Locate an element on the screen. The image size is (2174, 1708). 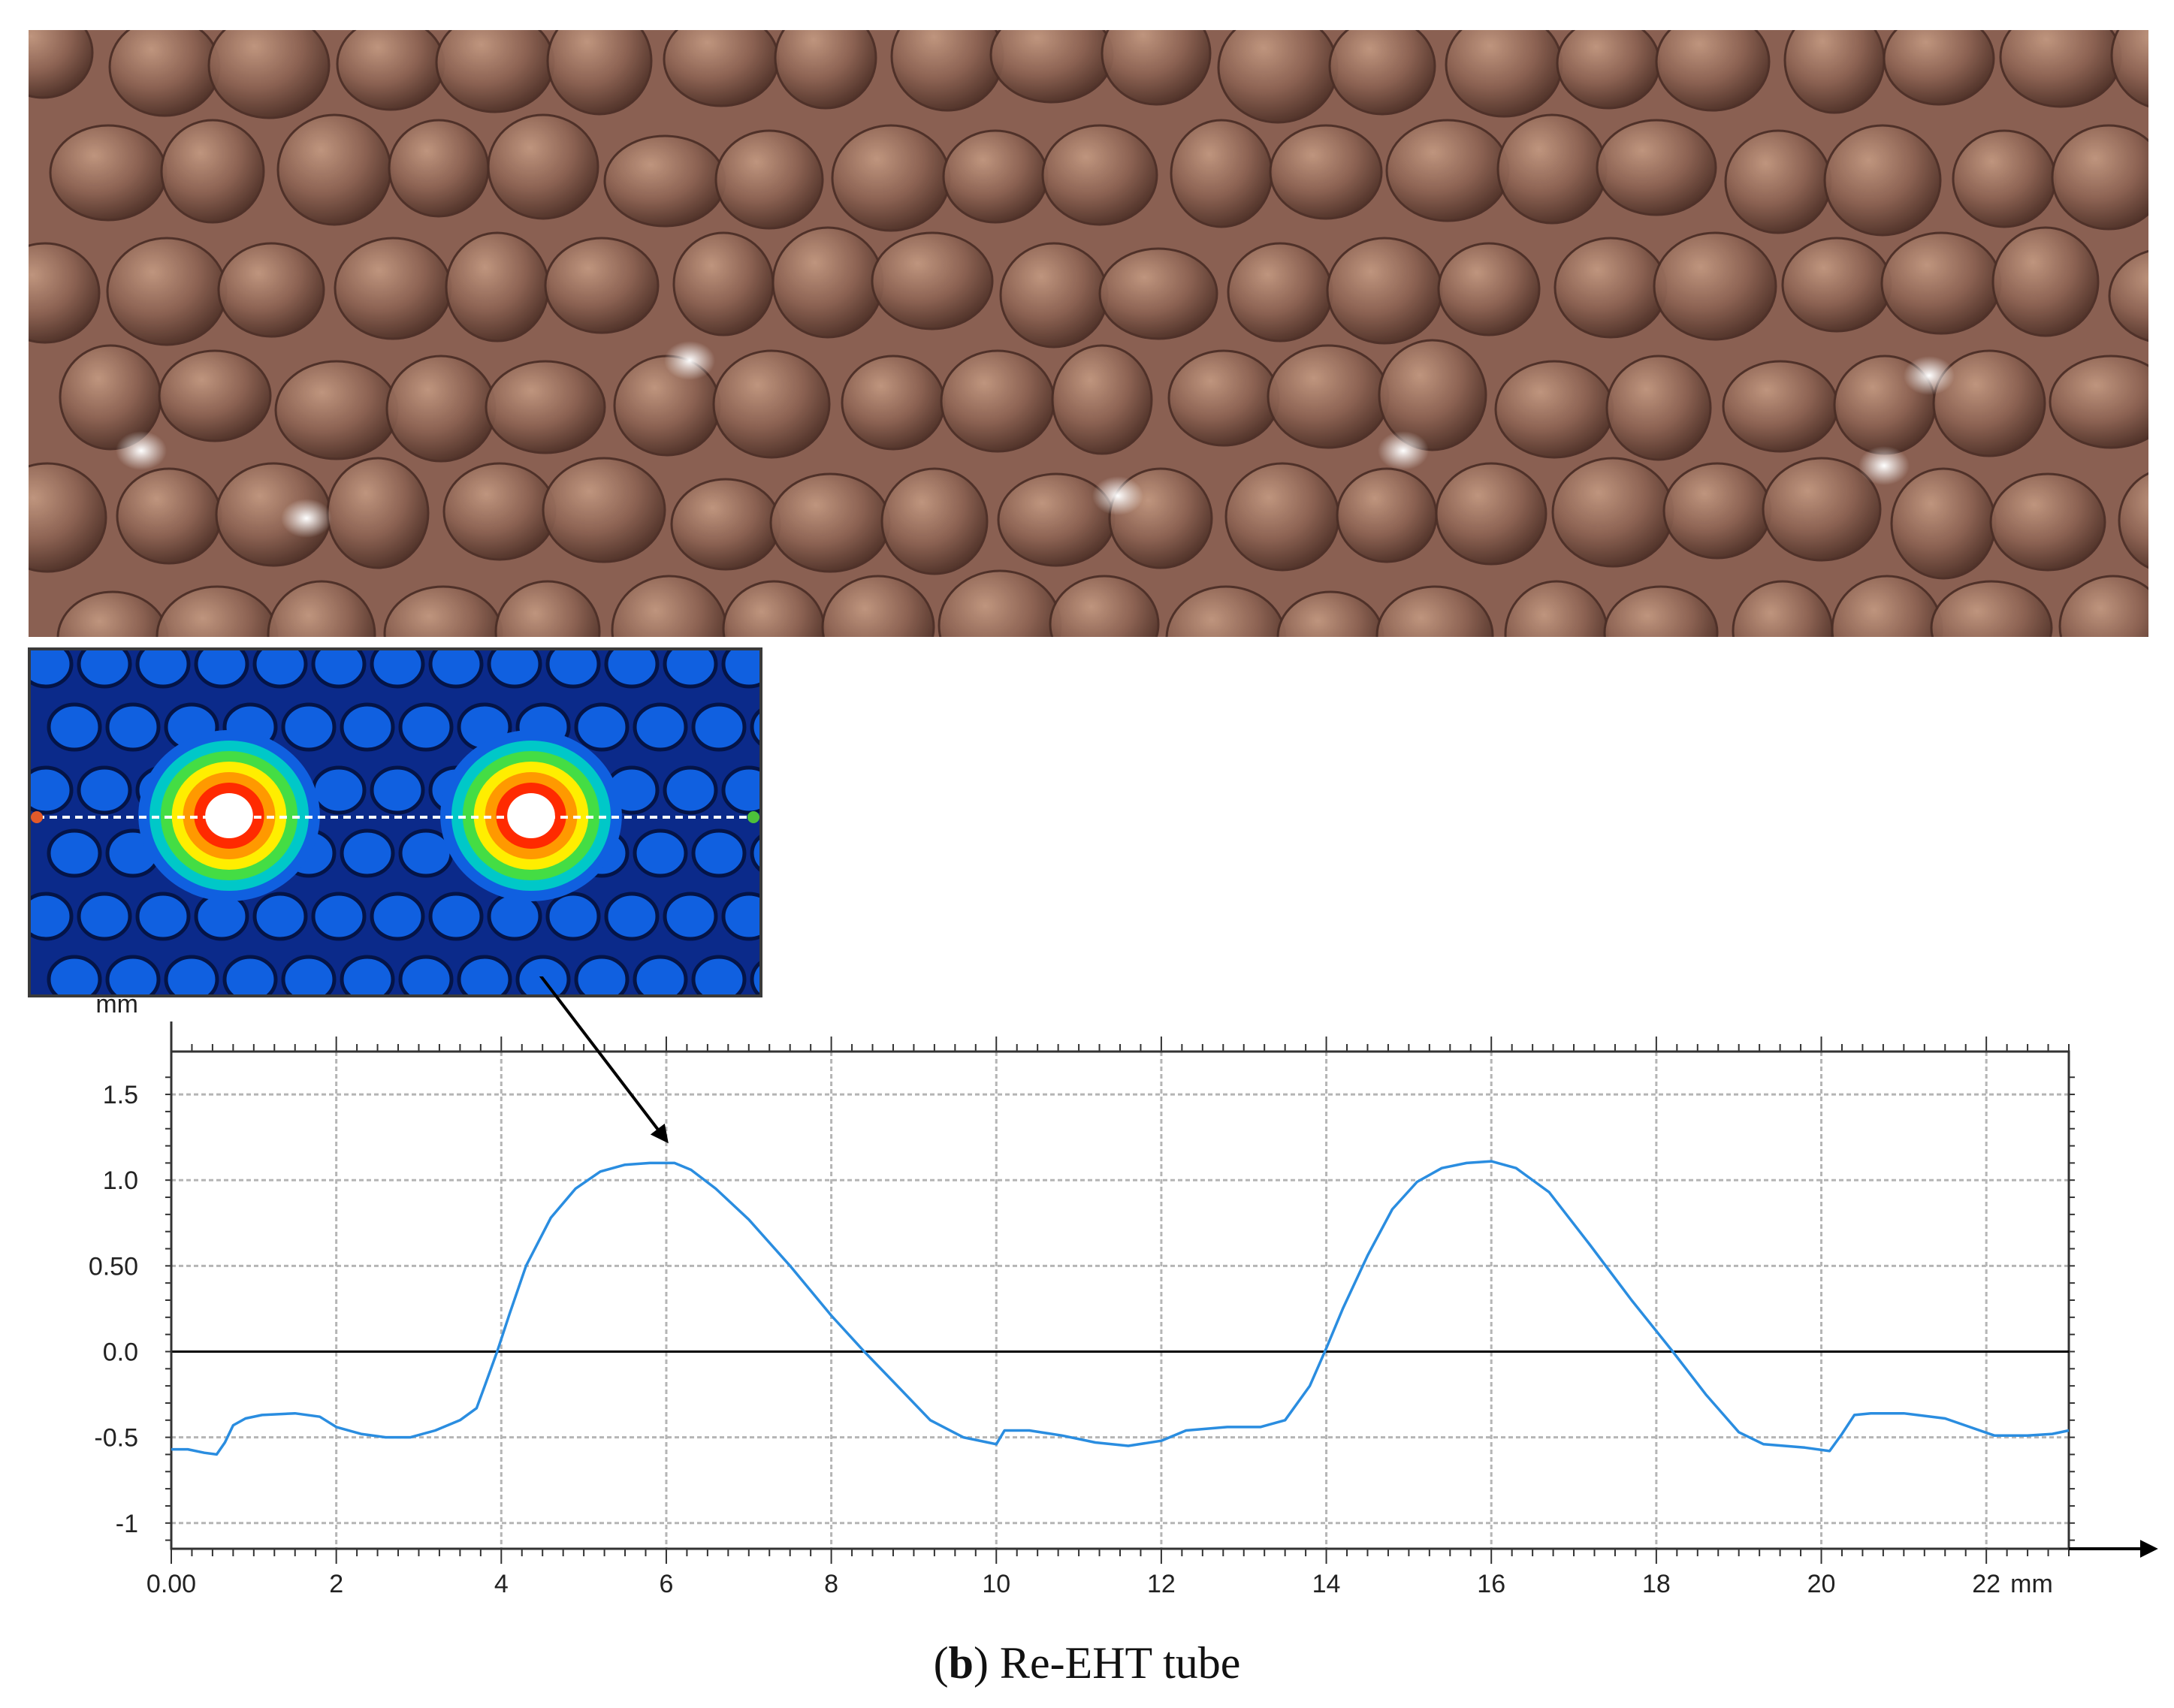
x-tick-label: 8 is located at coordinates (831, 1584).